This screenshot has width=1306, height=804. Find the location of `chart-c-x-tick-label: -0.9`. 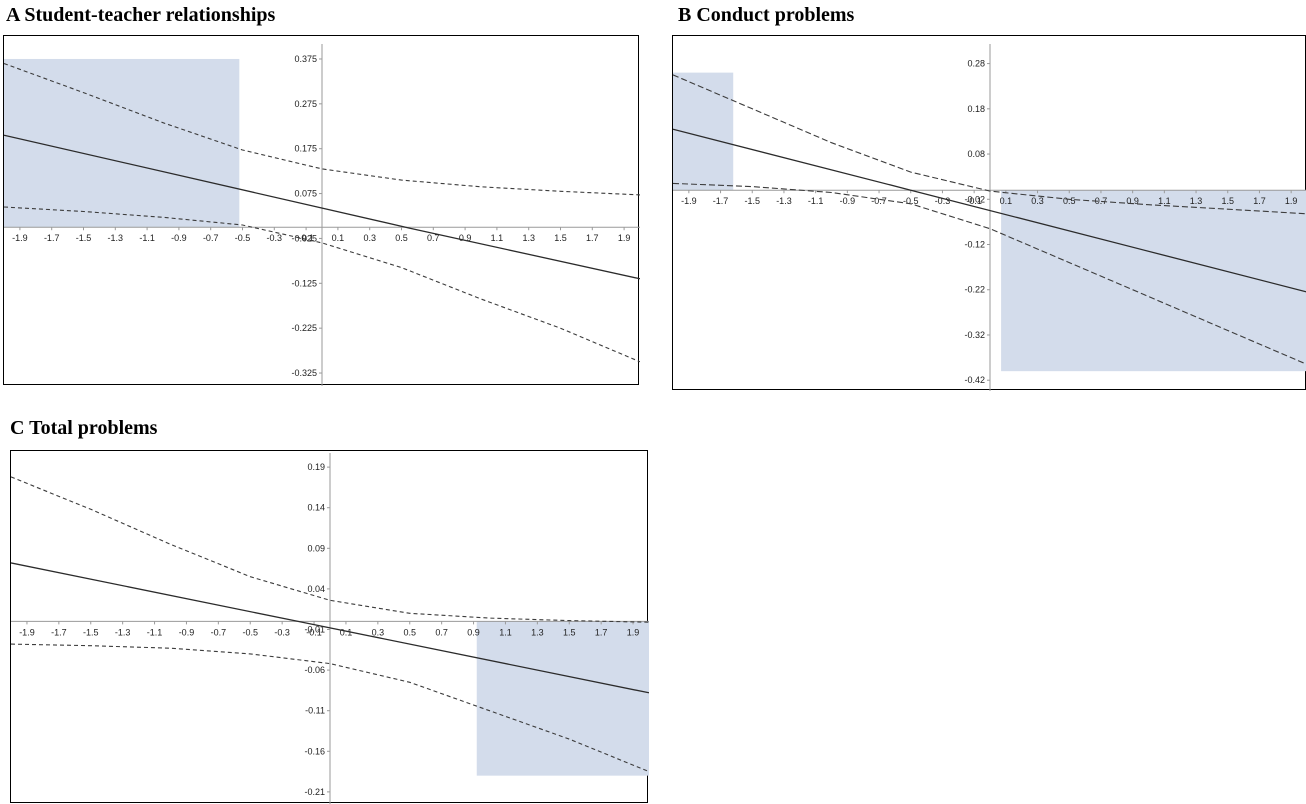

chart-c-x-tick-label: -0.9 is located at coordinates (187, 632).